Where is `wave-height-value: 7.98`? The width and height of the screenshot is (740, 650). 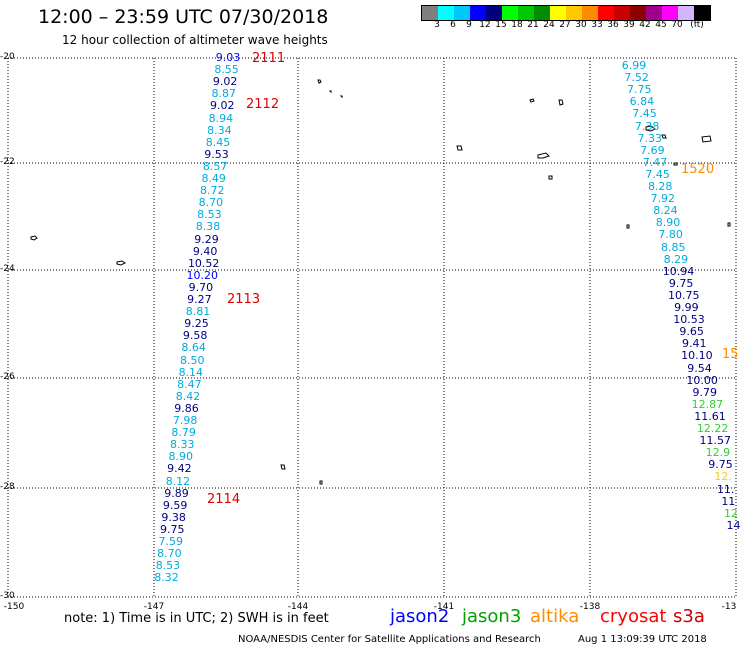 wave-height-value: 7.98 is located at coordinates (185, 420).